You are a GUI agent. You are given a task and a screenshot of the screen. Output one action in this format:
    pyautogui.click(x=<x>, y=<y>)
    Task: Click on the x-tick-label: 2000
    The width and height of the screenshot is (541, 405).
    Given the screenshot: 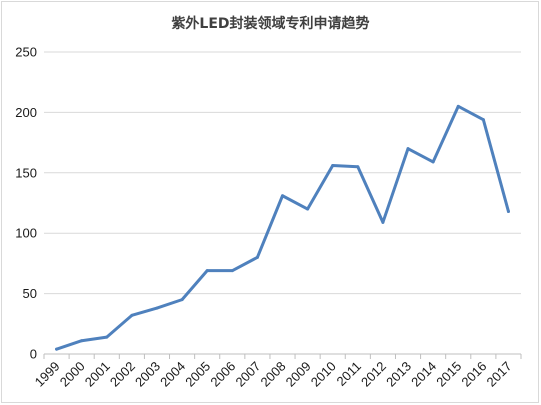 What is the action you would take?
    pyautogui.click(x=72, y=374)
    